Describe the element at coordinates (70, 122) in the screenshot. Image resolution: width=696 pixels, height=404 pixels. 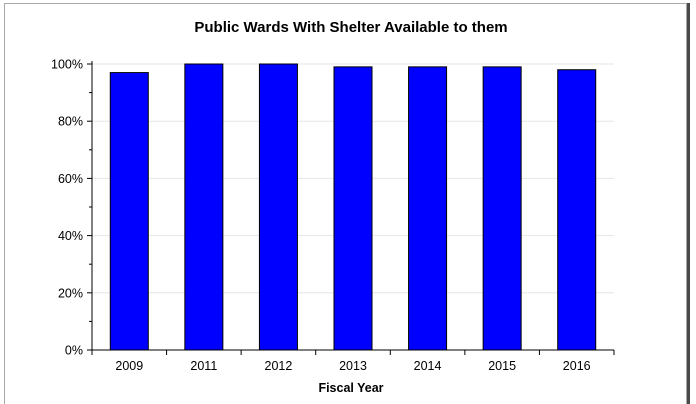
I see `y-tick-label: 80%` at that location.